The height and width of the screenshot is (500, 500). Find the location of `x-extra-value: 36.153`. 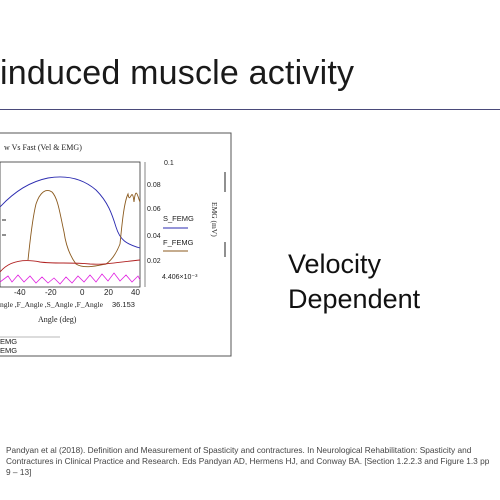

x-extra-value: 36.153 is located at coordinates (123, 304).